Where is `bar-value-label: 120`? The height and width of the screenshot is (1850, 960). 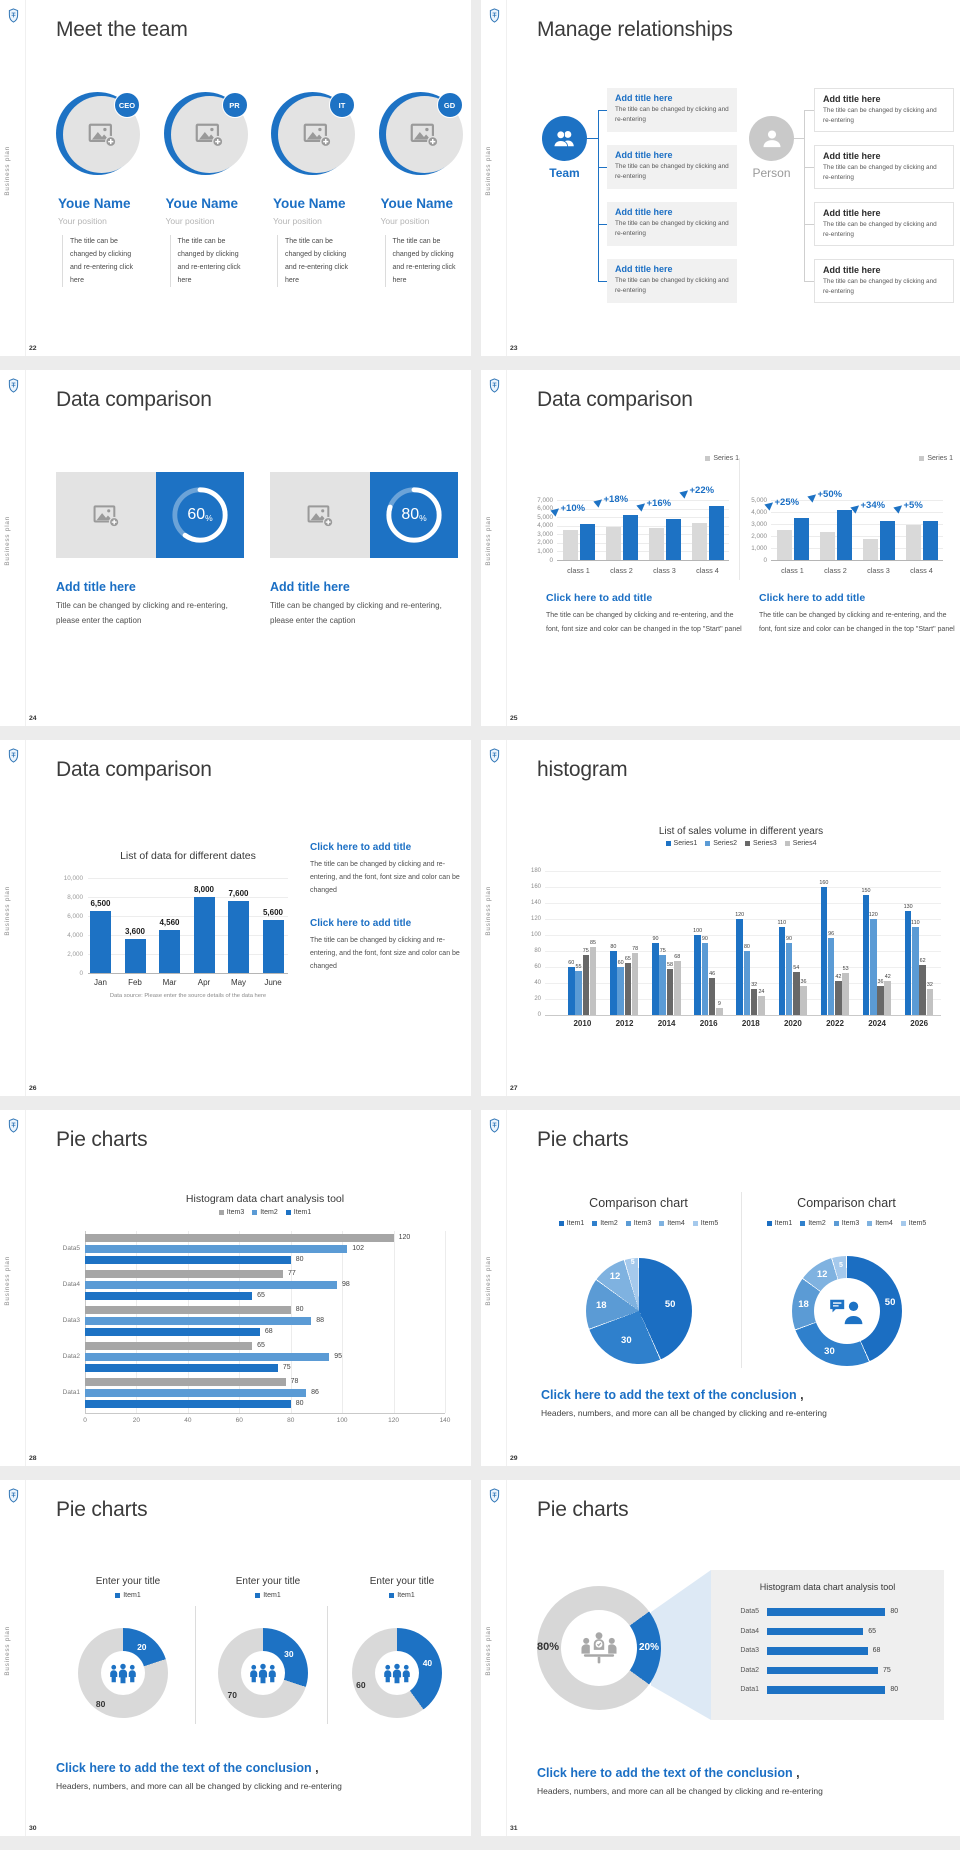
bar-value-label: 120 is located at coordinates (740, 915).